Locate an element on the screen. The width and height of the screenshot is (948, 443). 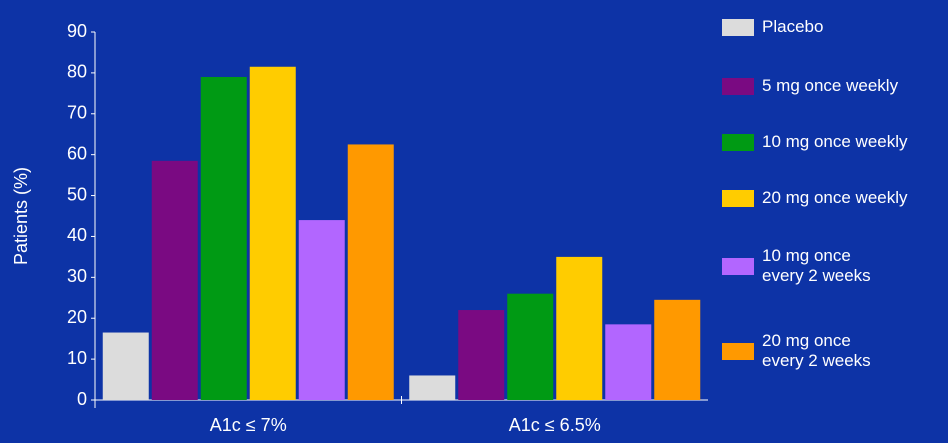
legend-entry: Placebo is located at coordinates (772, 27).